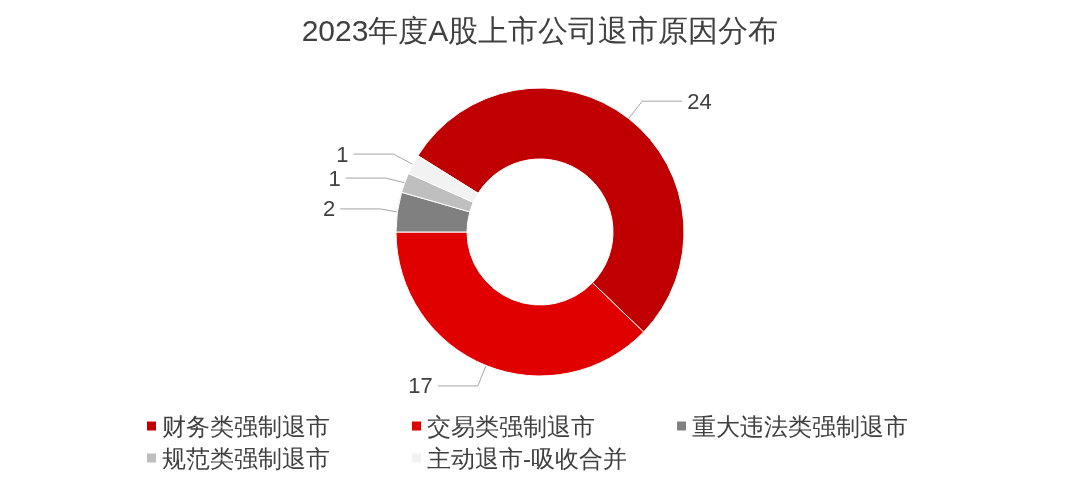  I want to click on legend-label: 主动退市-吸收合并, so click(527, 458).